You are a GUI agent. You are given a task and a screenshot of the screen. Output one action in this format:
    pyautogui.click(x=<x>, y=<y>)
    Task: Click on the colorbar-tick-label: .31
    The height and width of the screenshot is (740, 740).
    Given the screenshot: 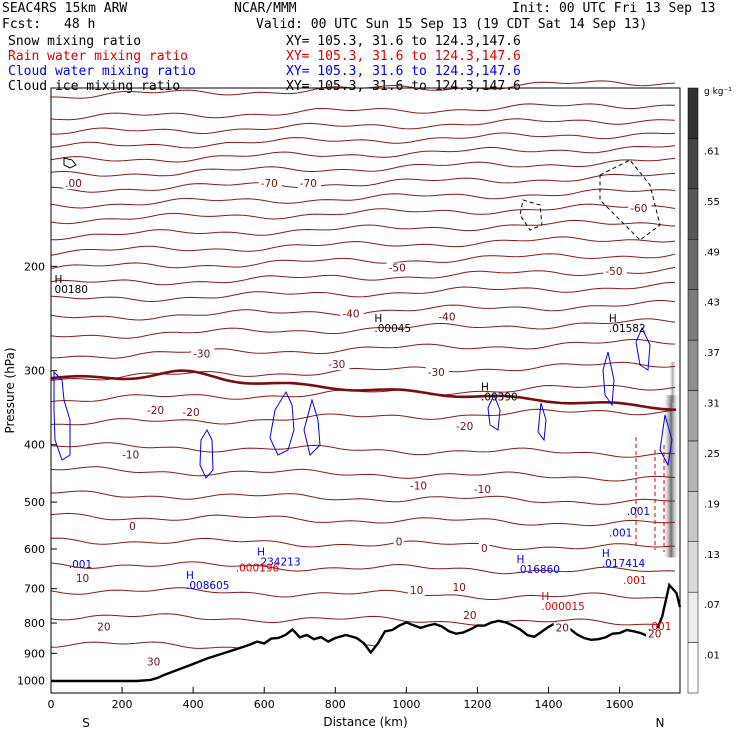 What is the action you would take?
    pyautogui.click(x=712, y=404)
    